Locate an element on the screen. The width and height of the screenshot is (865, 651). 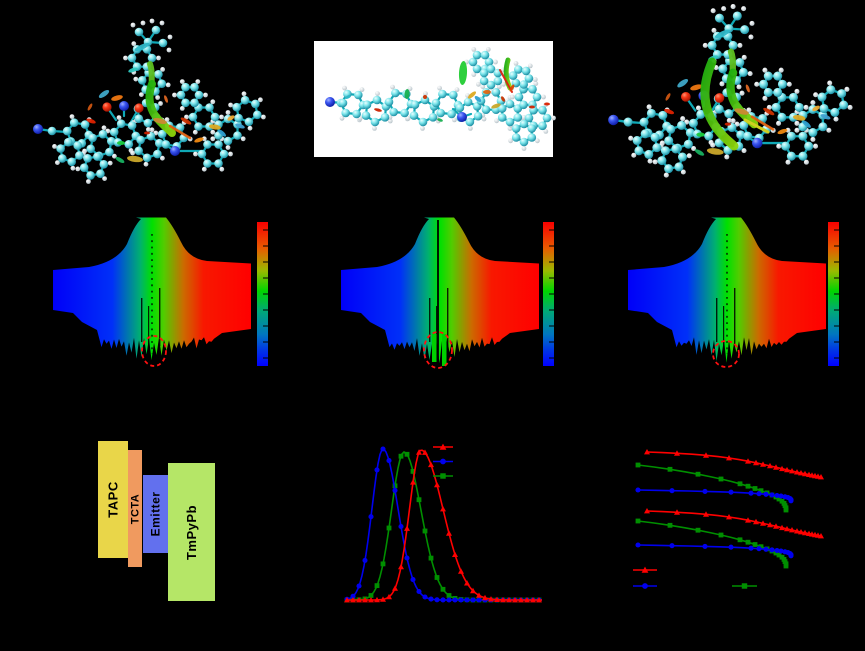
device-layer-tmpypb: TmPyPb is located at coordinates (191, 532).